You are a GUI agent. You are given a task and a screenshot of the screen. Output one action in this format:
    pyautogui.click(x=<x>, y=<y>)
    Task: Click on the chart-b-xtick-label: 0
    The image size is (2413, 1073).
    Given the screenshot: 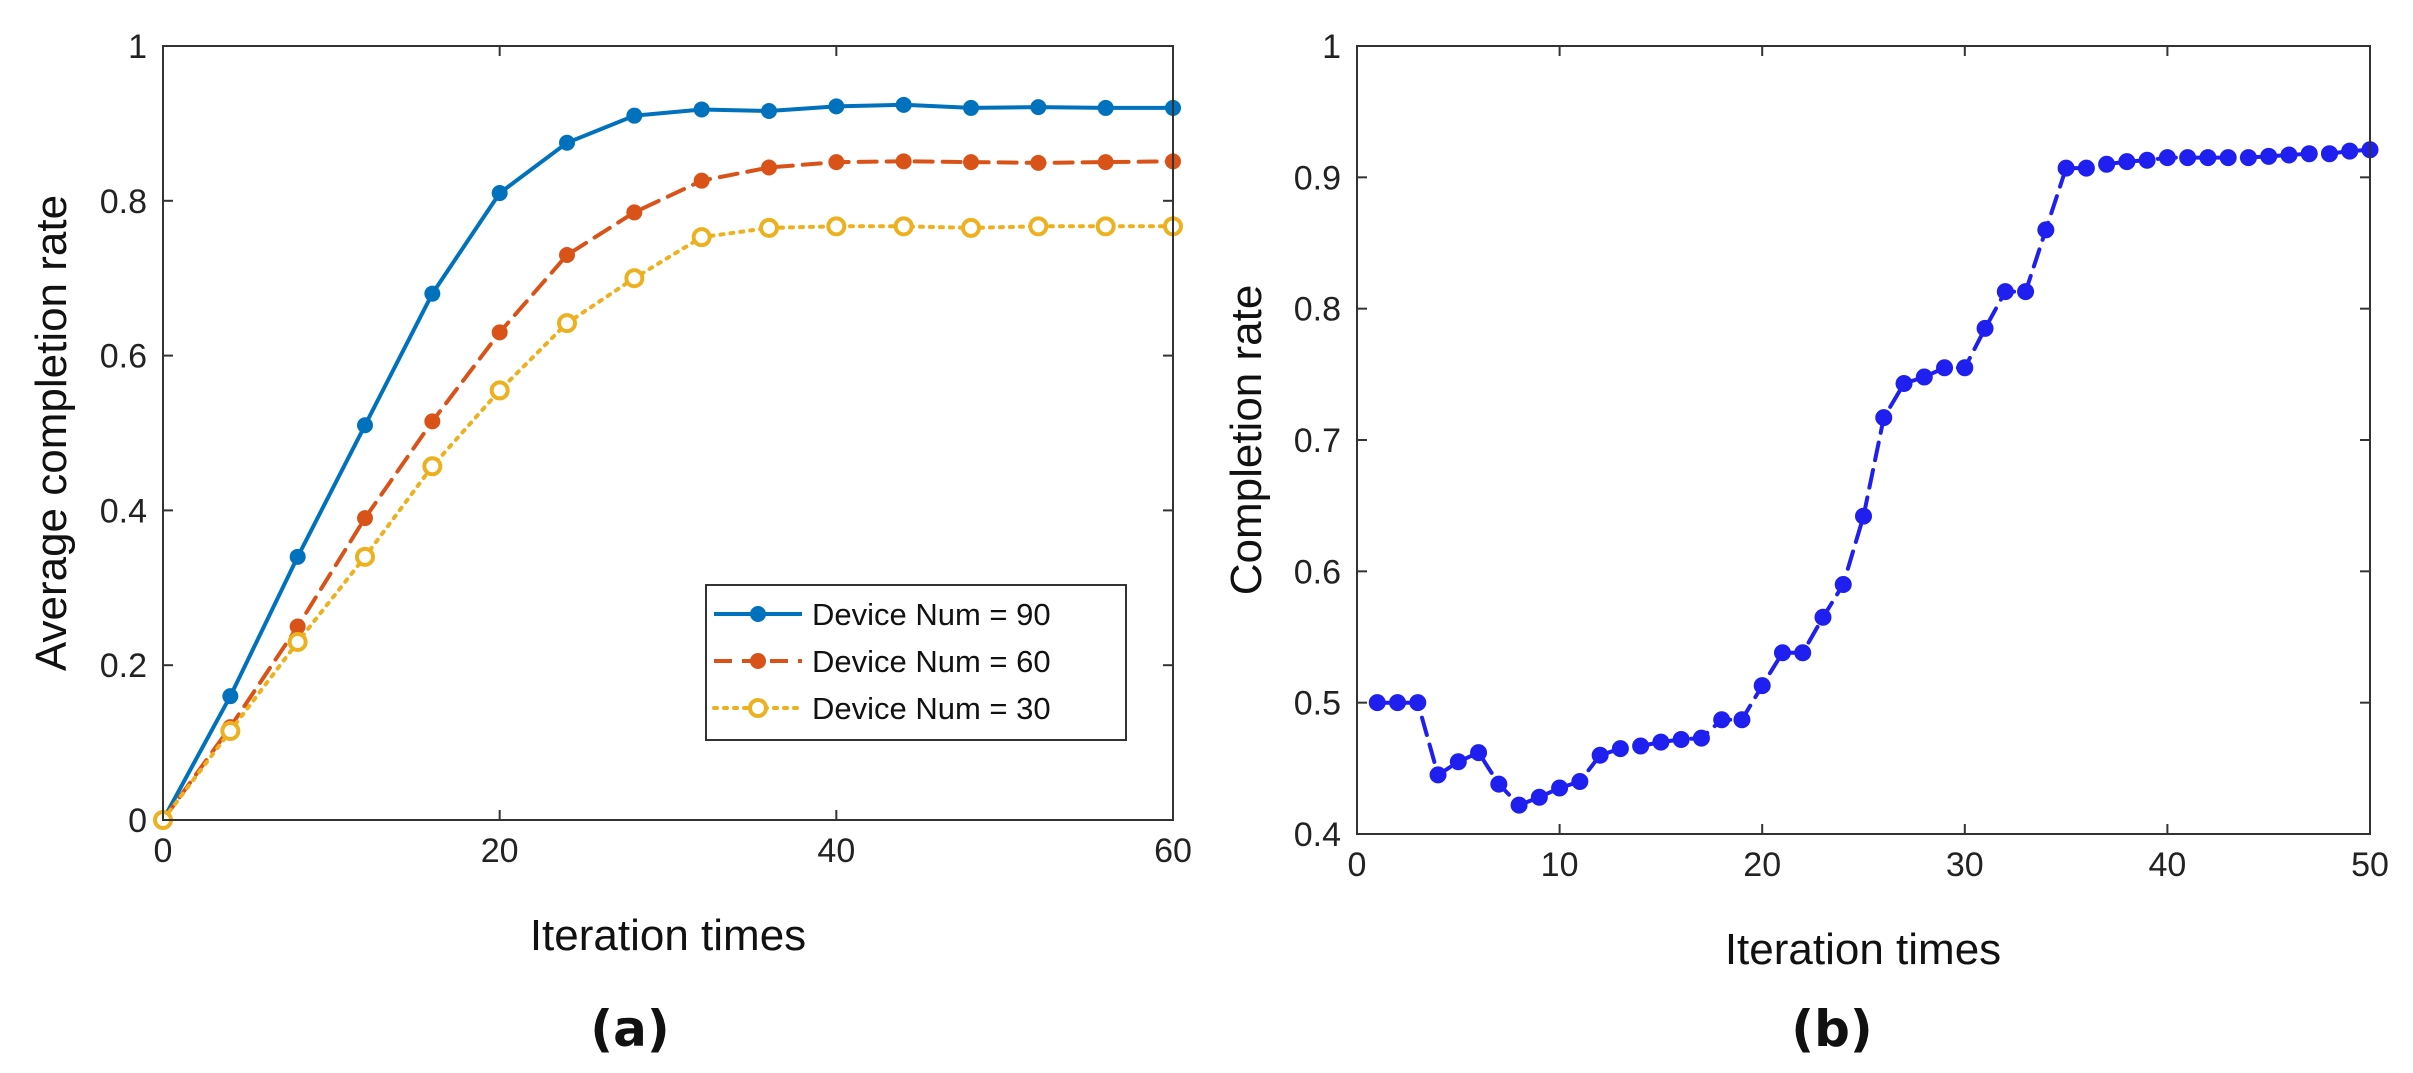 What is the action you would take?
    pyautogui.click(x=1357, y=865)
    